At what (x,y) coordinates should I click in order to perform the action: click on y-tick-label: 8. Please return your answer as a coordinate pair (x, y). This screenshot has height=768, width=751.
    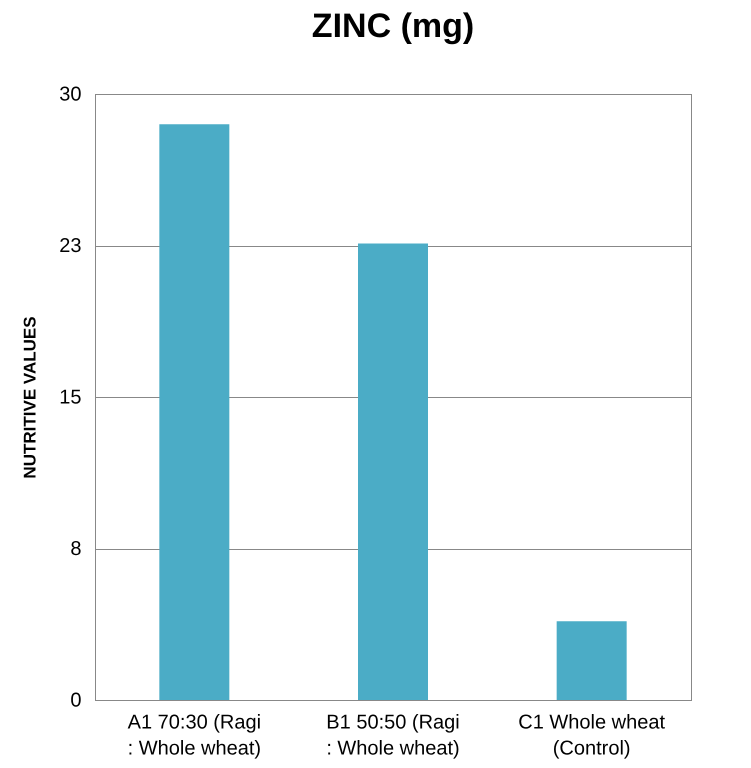
    Looking at the image, I should click on (76, 549).